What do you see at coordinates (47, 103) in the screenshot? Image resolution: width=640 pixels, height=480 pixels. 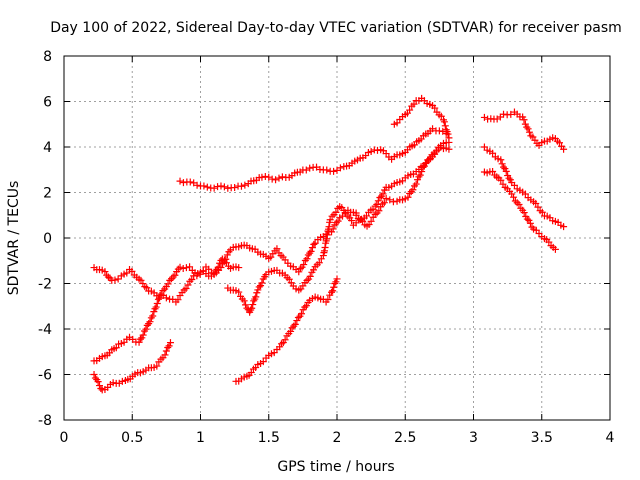 I see `y-tick-label: 6` at bounding box center [47, 103].